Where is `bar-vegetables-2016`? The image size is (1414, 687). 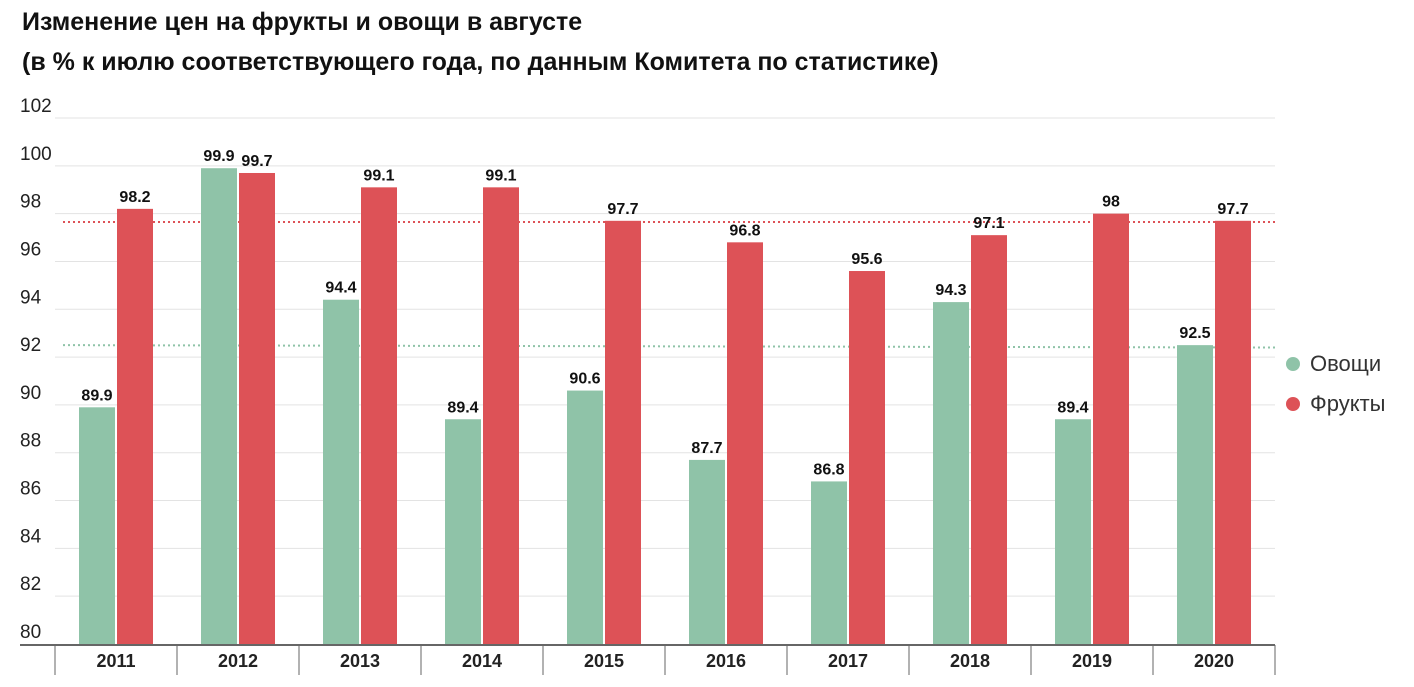
bar-vegetables-2016 is located at coordinates (707, 551).